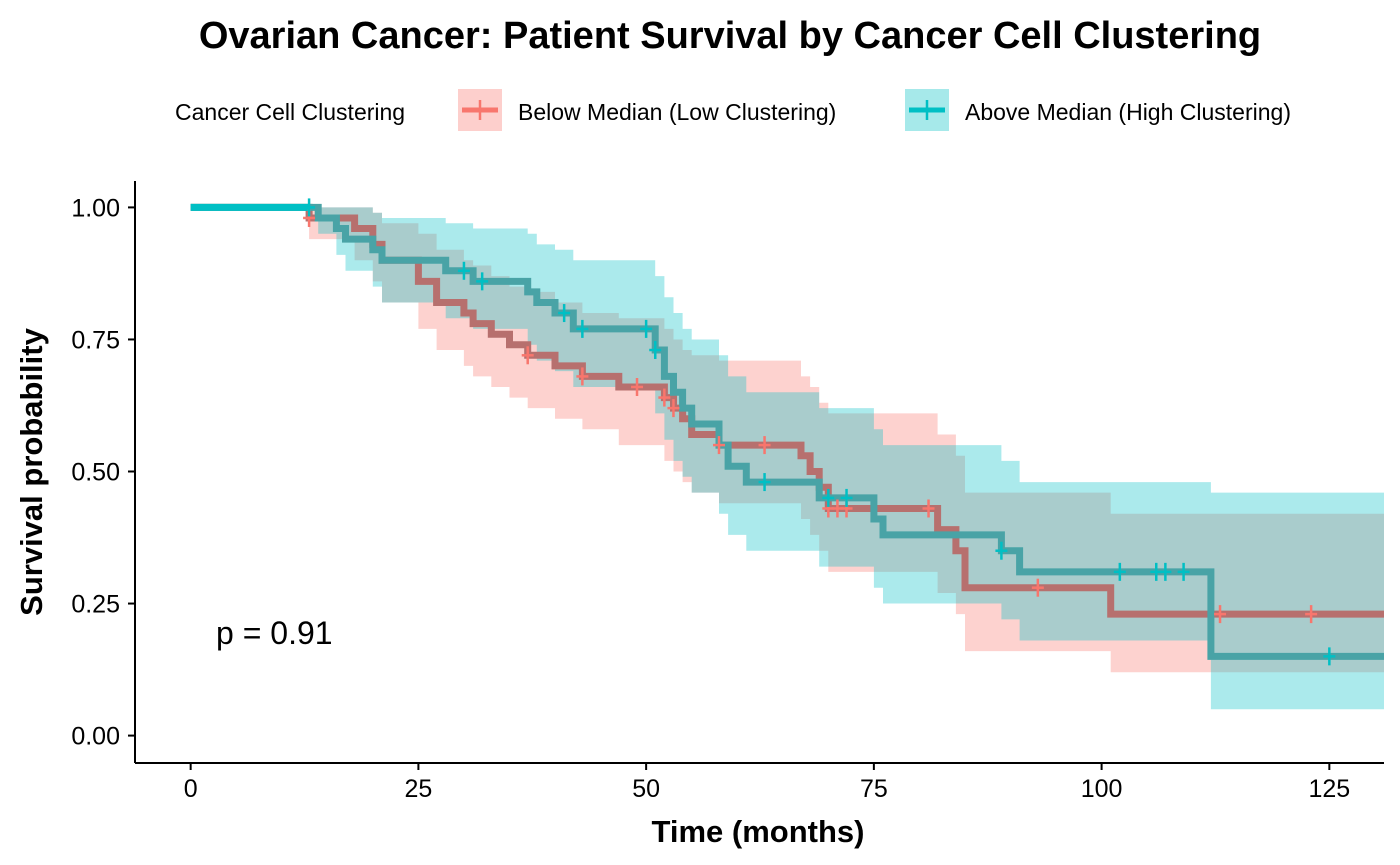 The height and width of the screenshot is (865, 1400). What do you see at coordinates (758, 831) in the screenshot?
I see `x-axis-title: Time (months)` at bounding box center [758, 831].